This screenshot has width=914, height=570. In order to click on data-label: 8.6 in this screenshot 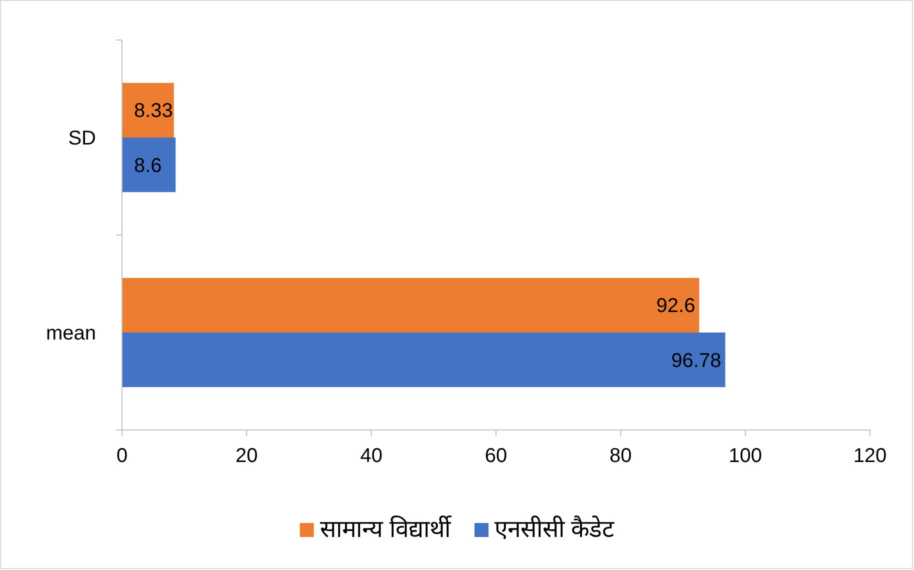, I will do `click(148, 165)`.